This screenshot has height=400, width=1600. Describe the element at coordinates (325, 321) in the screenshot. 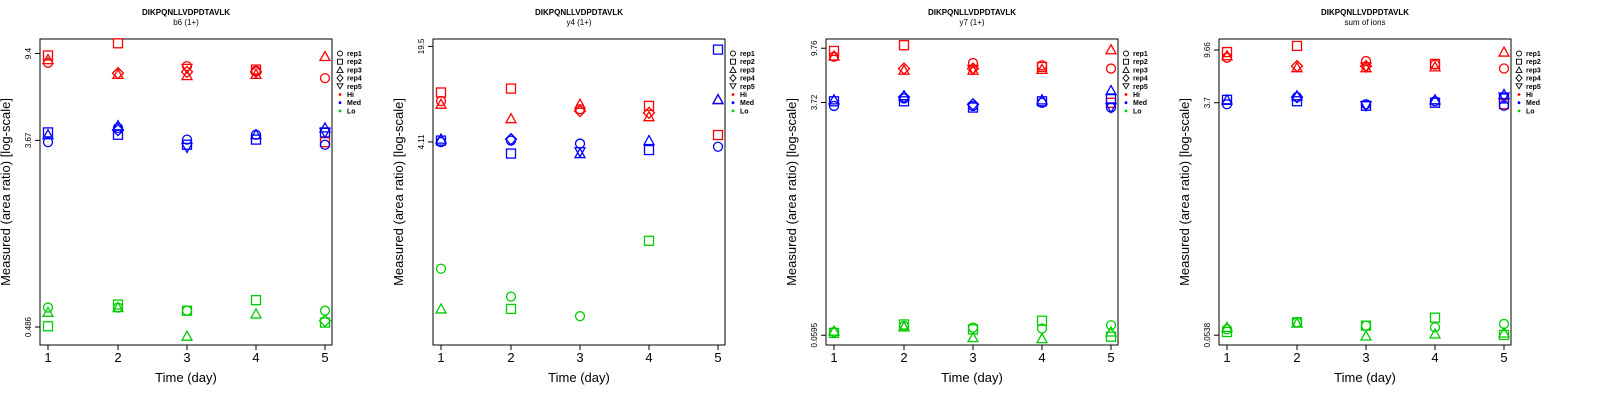

I see `data-point-lo-rep4` at that location.